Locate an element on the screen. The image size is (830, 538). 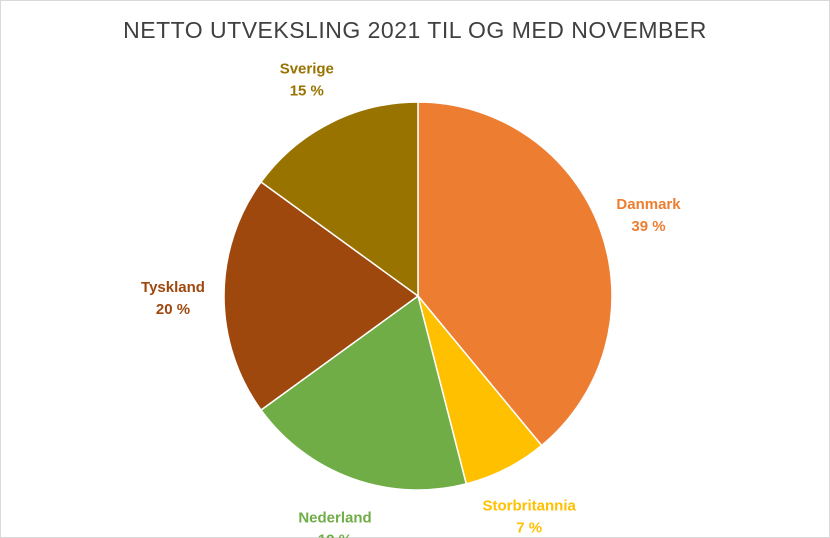
data-label-danmark: Danmark 39 % is located at coordinates (648, 215).